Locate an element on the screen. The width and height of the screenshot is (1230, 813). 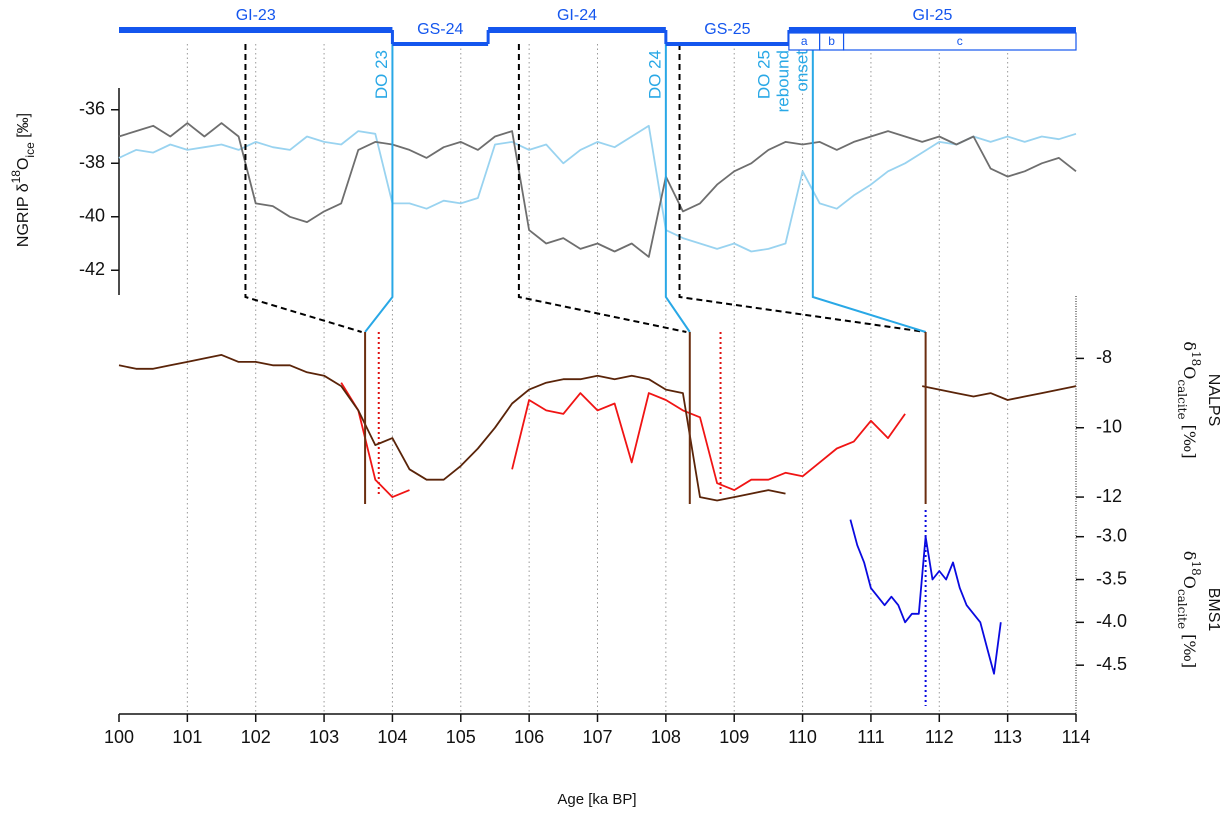
y-tick-label: -3.0 is located at coordinates (1111, 535).